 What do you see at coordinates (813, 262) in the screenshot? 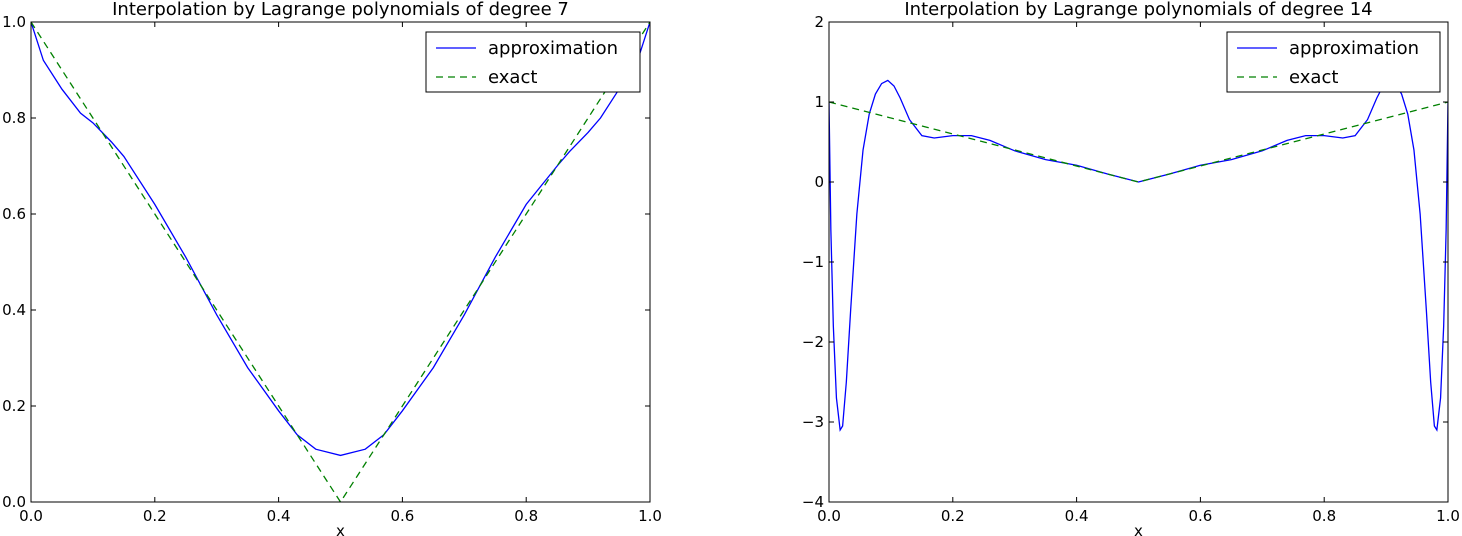
I see `y-tick-label: −1` at bounding box center [813, 262].